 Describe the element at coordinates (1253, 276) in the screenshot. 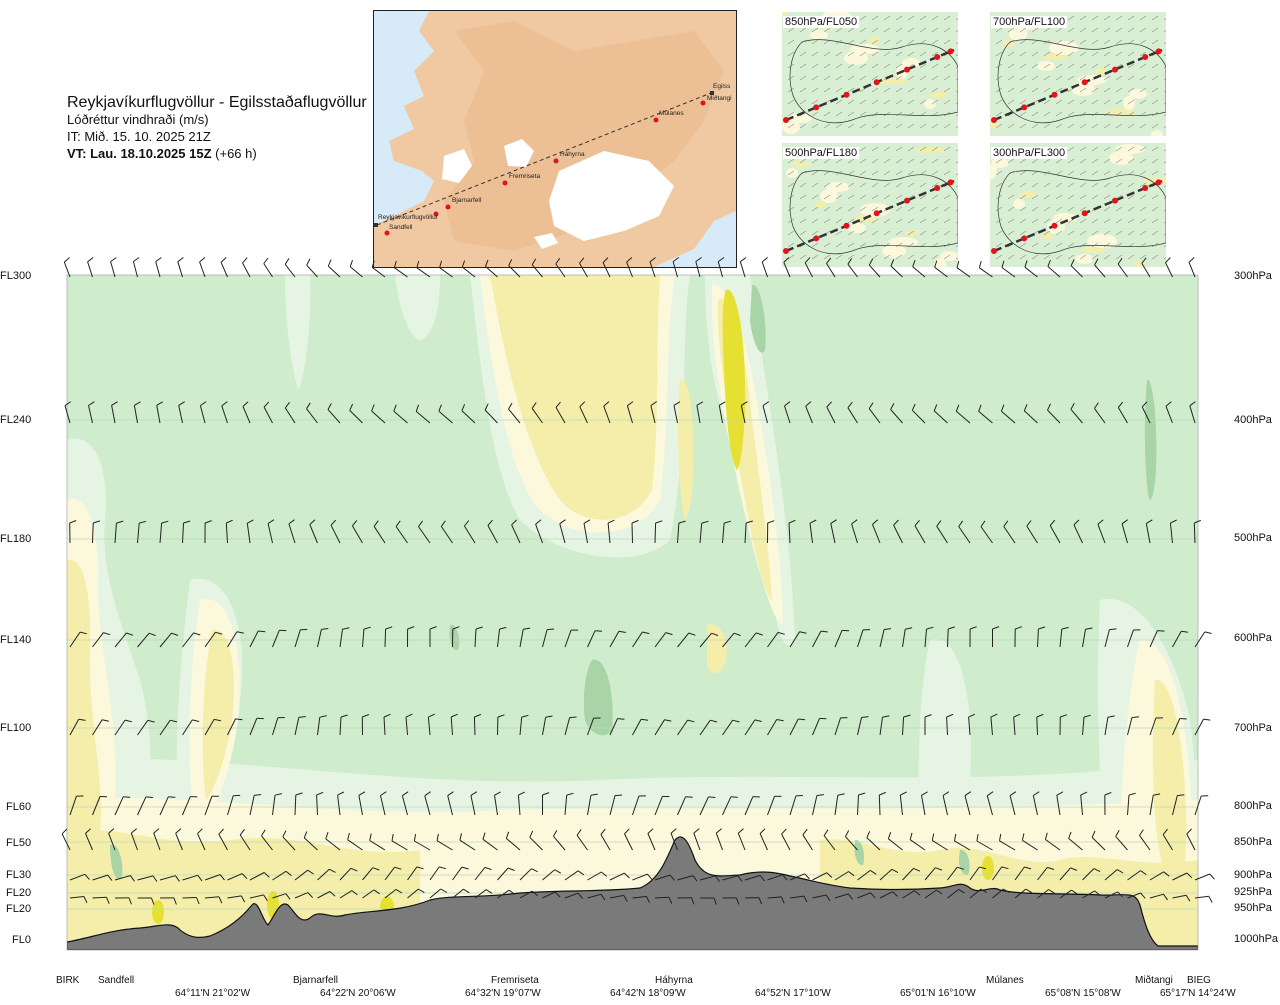

I see `hpa-label-300: 300hPa` at that location.